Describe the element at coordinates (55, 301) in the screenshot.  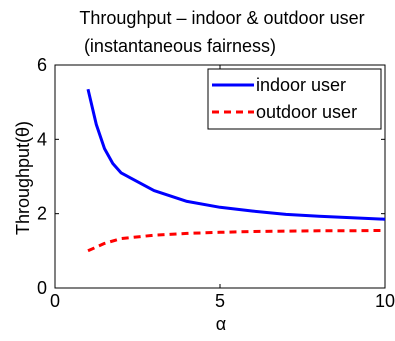
I see `x-tick-label-0: 0` at that location.